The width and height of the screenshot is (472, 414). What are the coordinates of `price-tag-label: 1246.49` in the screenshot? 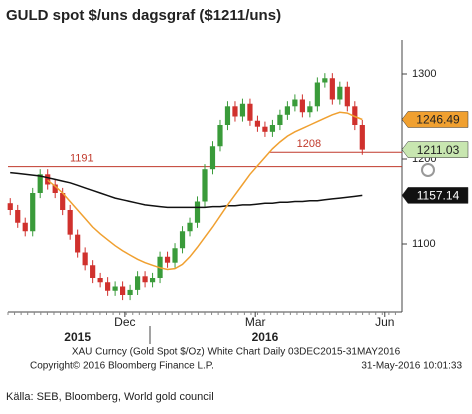 It's located at (438, 120).